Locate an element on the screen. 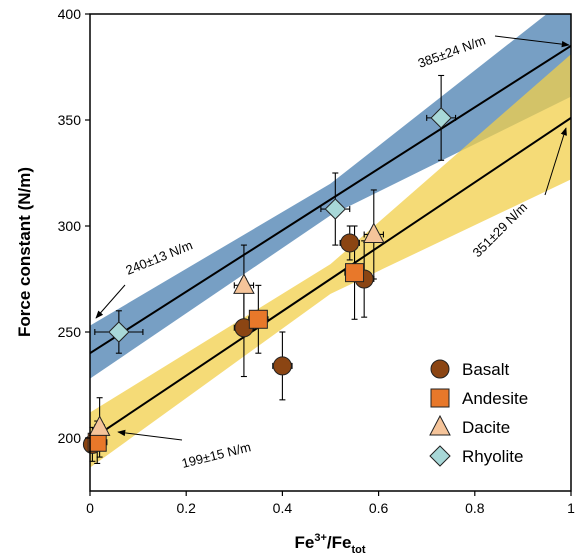 The width and height of the screenshot is (580, 560). legend-label: Dacite is located at coordinates (486, 427).